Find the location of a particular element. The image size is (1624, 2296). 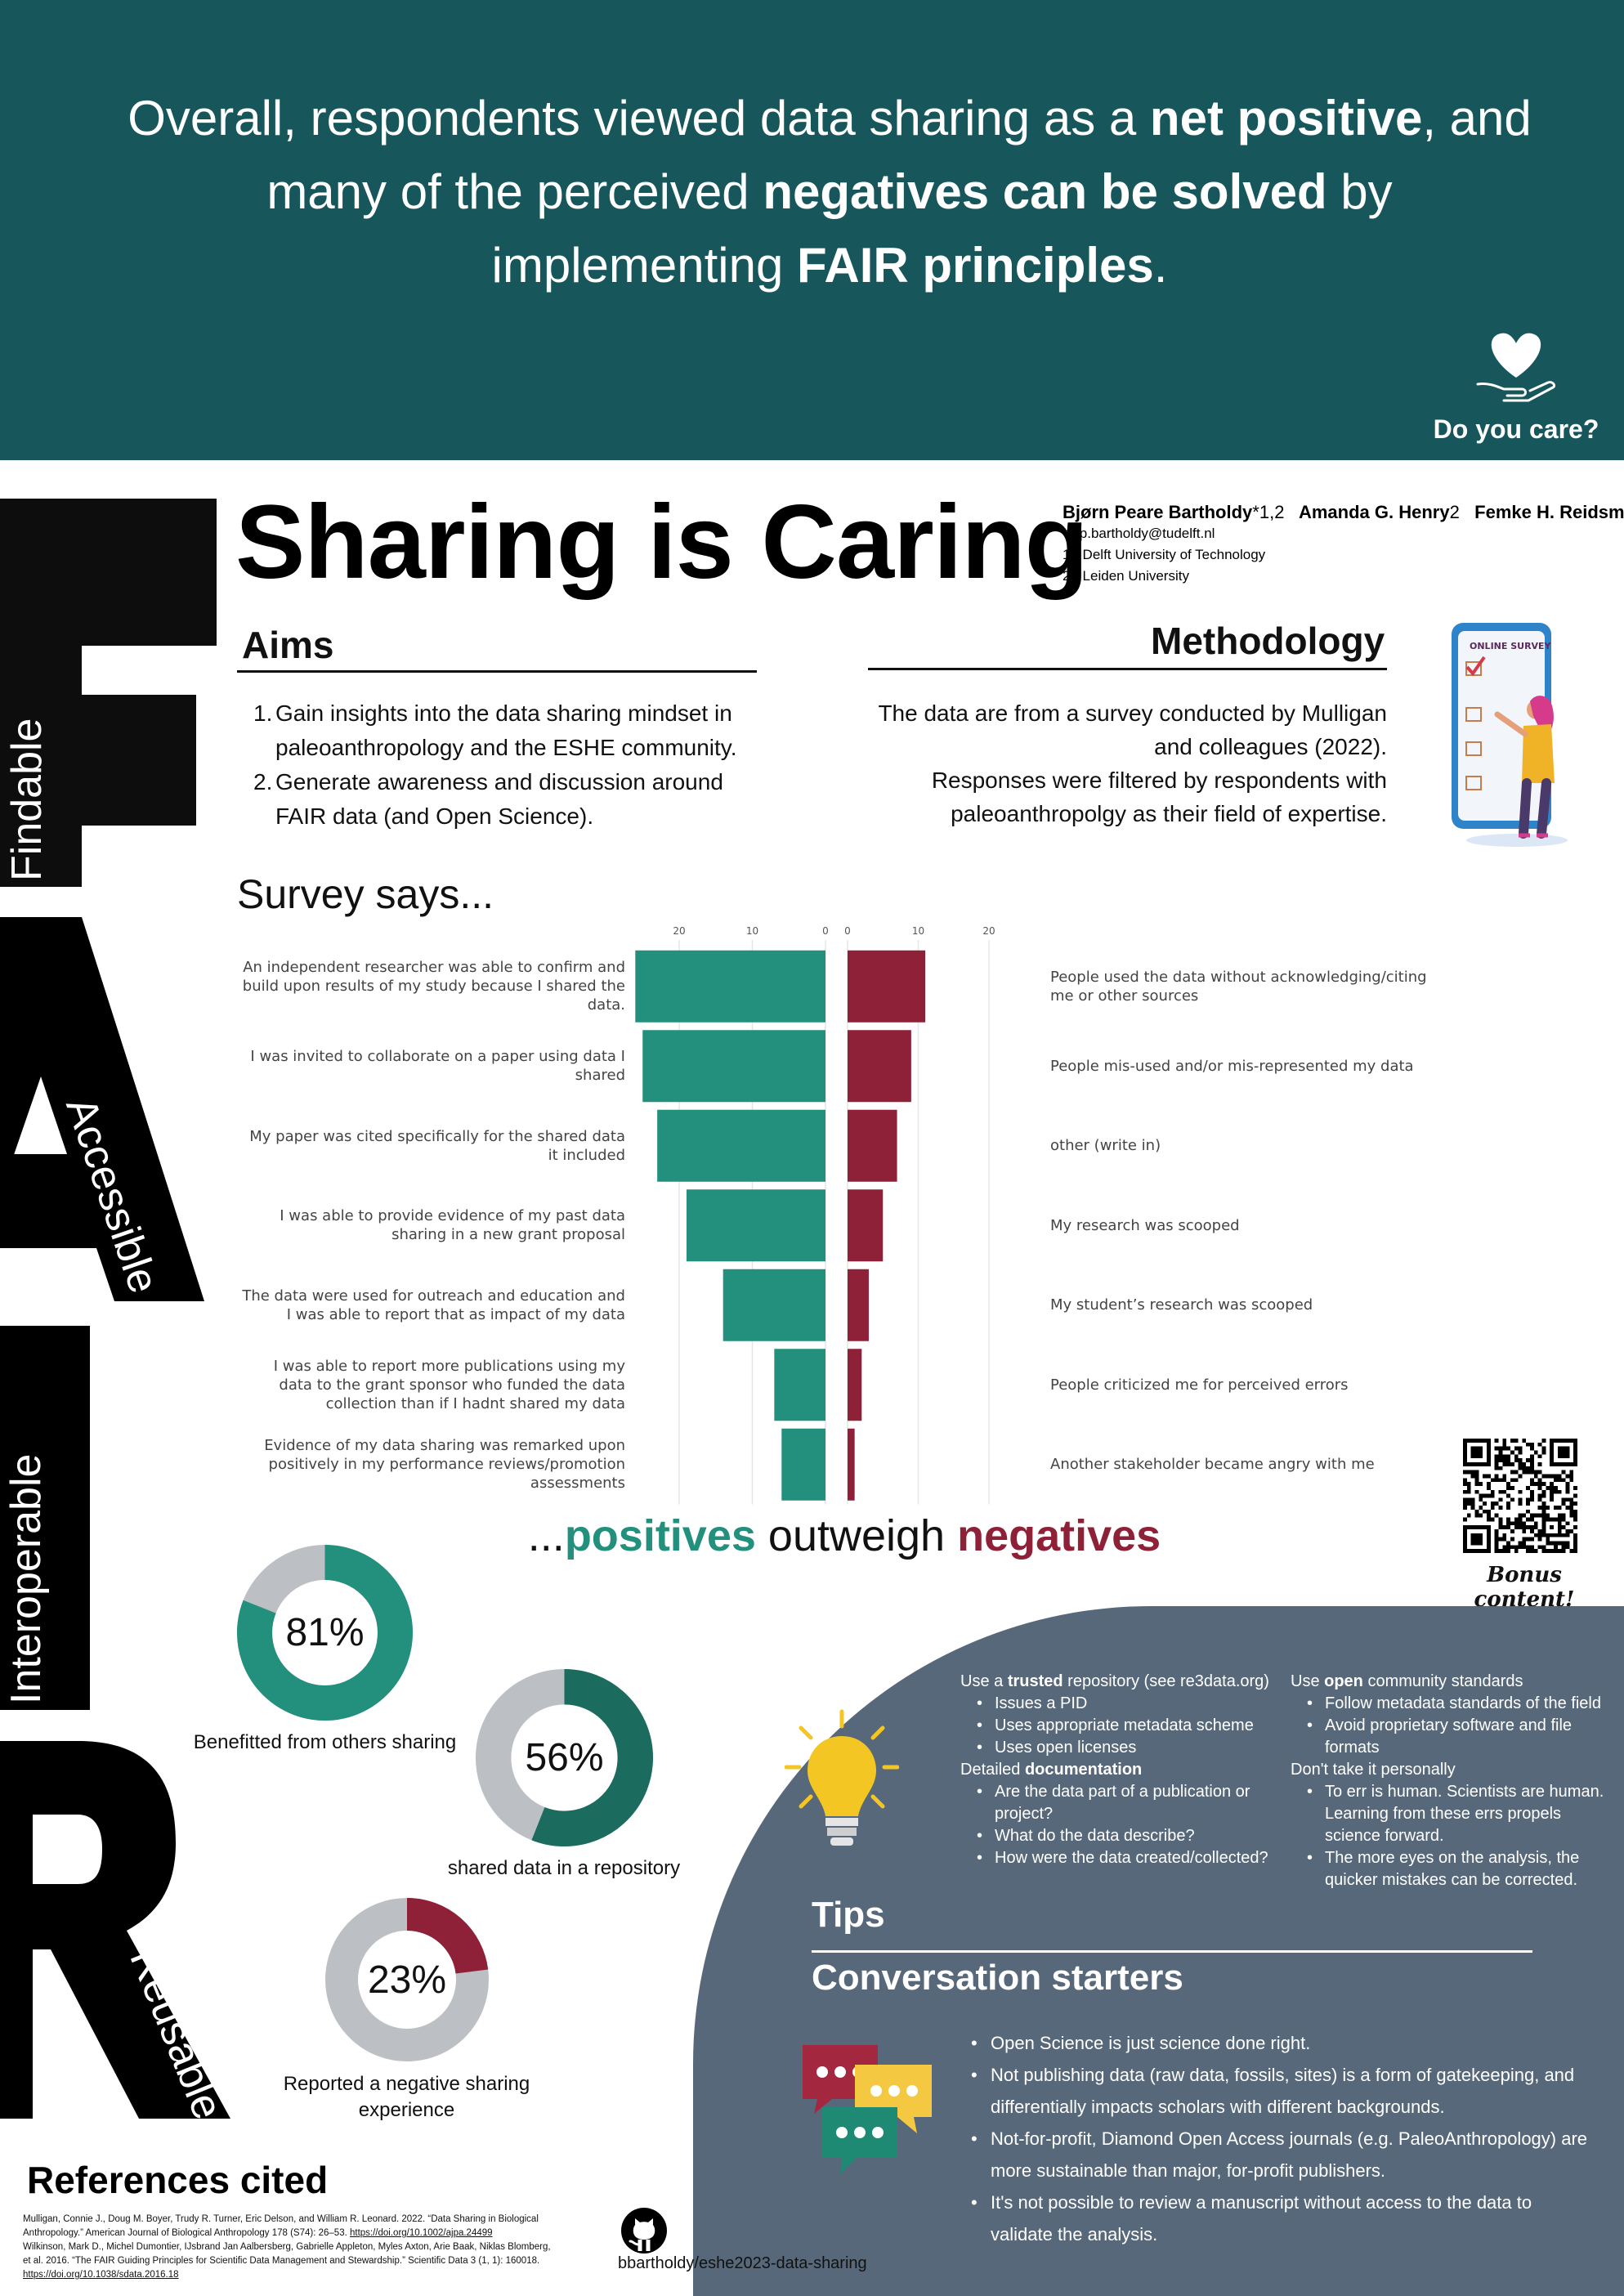

banner-emphasis: FAIR principles is located at coordinates (976, 266).